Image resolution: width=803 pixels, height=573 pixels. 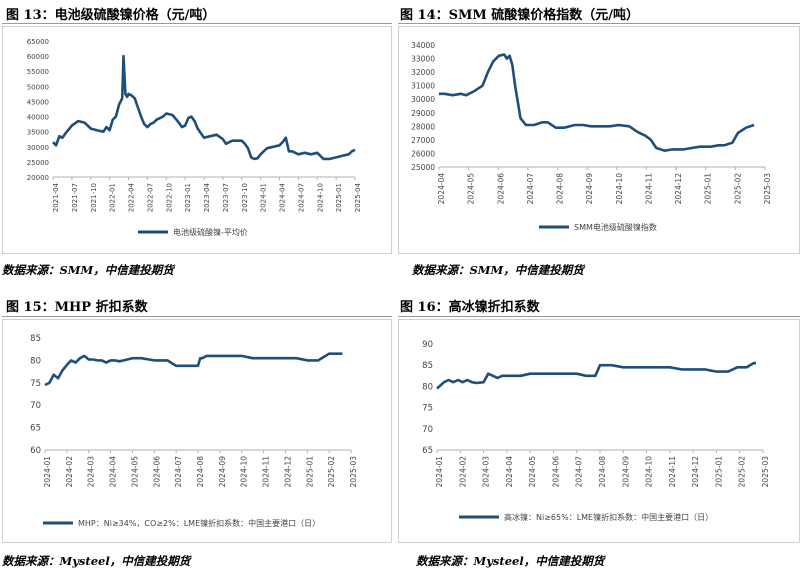 I want to click on y-tick-label: 32000, so click(x=423, y=72).